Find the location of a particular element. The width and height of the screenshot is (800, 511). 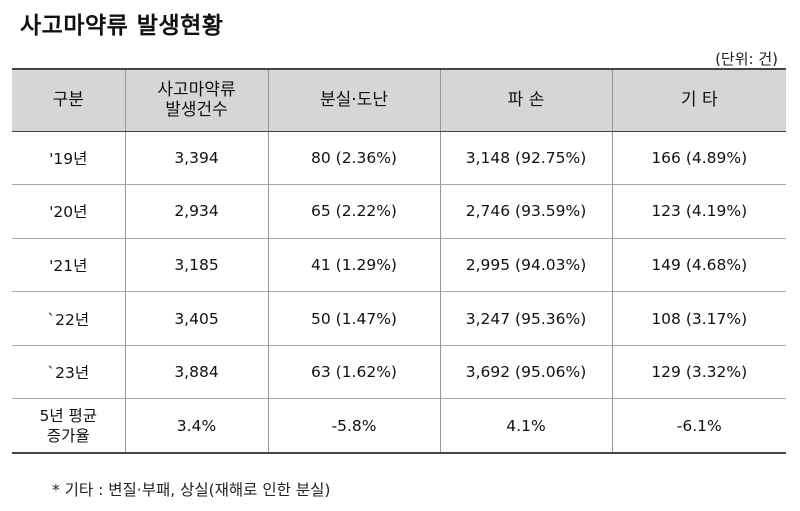

cell-total: 3,884 is located at coordinates (196, 372).